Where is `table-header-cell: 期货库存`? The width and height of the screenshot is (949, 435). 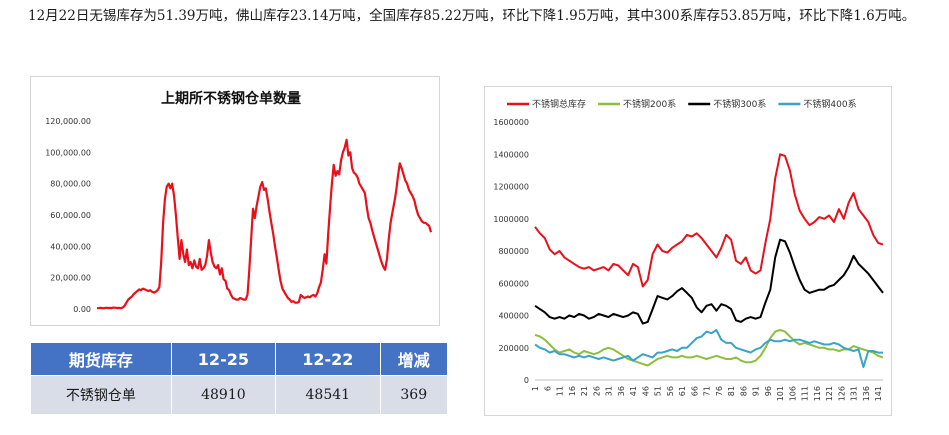 table-header-cell: 期货库存 is located at coordinates (101, 359).